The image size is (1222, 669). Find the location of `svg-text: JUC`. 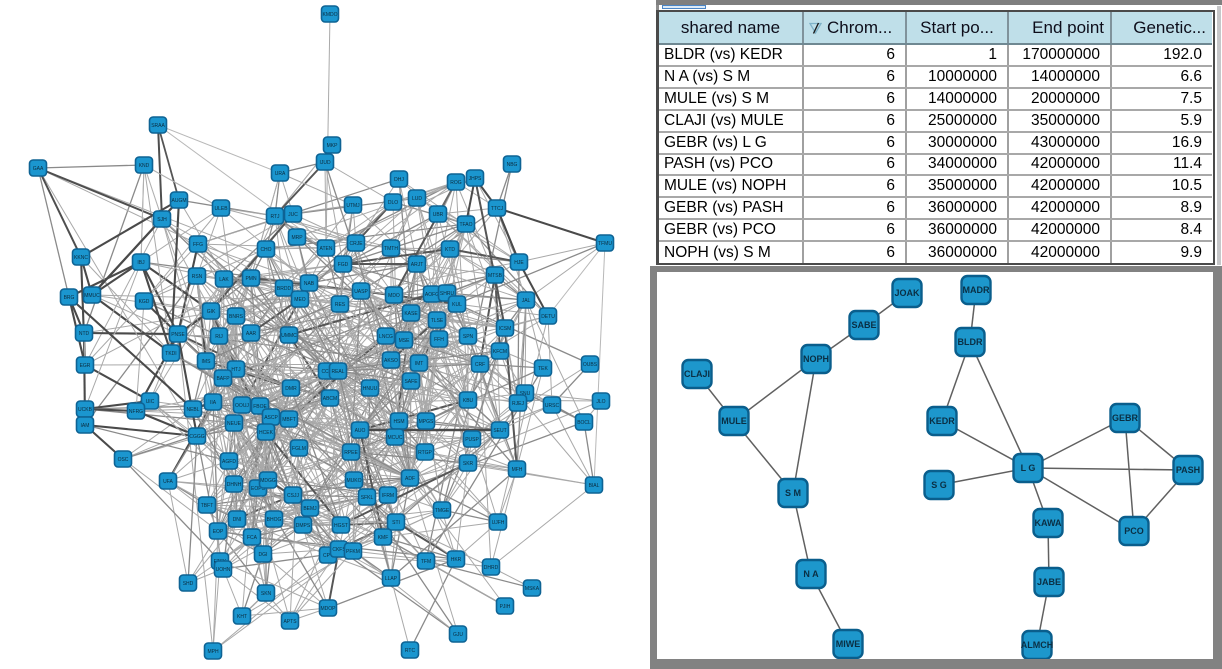

svg-text: JUC is located at coordinates (293, 215).